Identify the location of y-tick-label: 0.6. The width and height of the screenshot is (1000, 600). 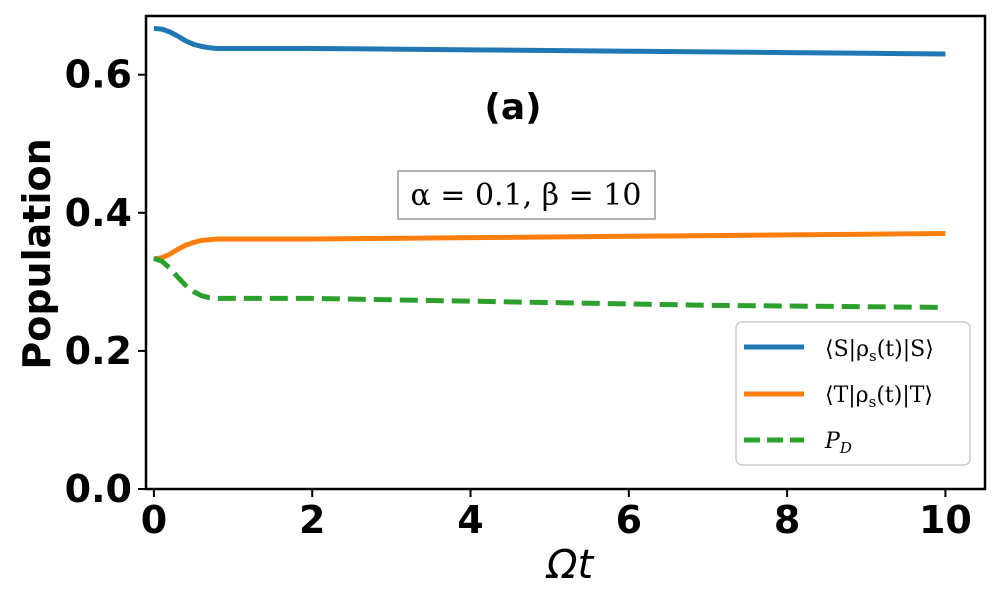
(98, 75).